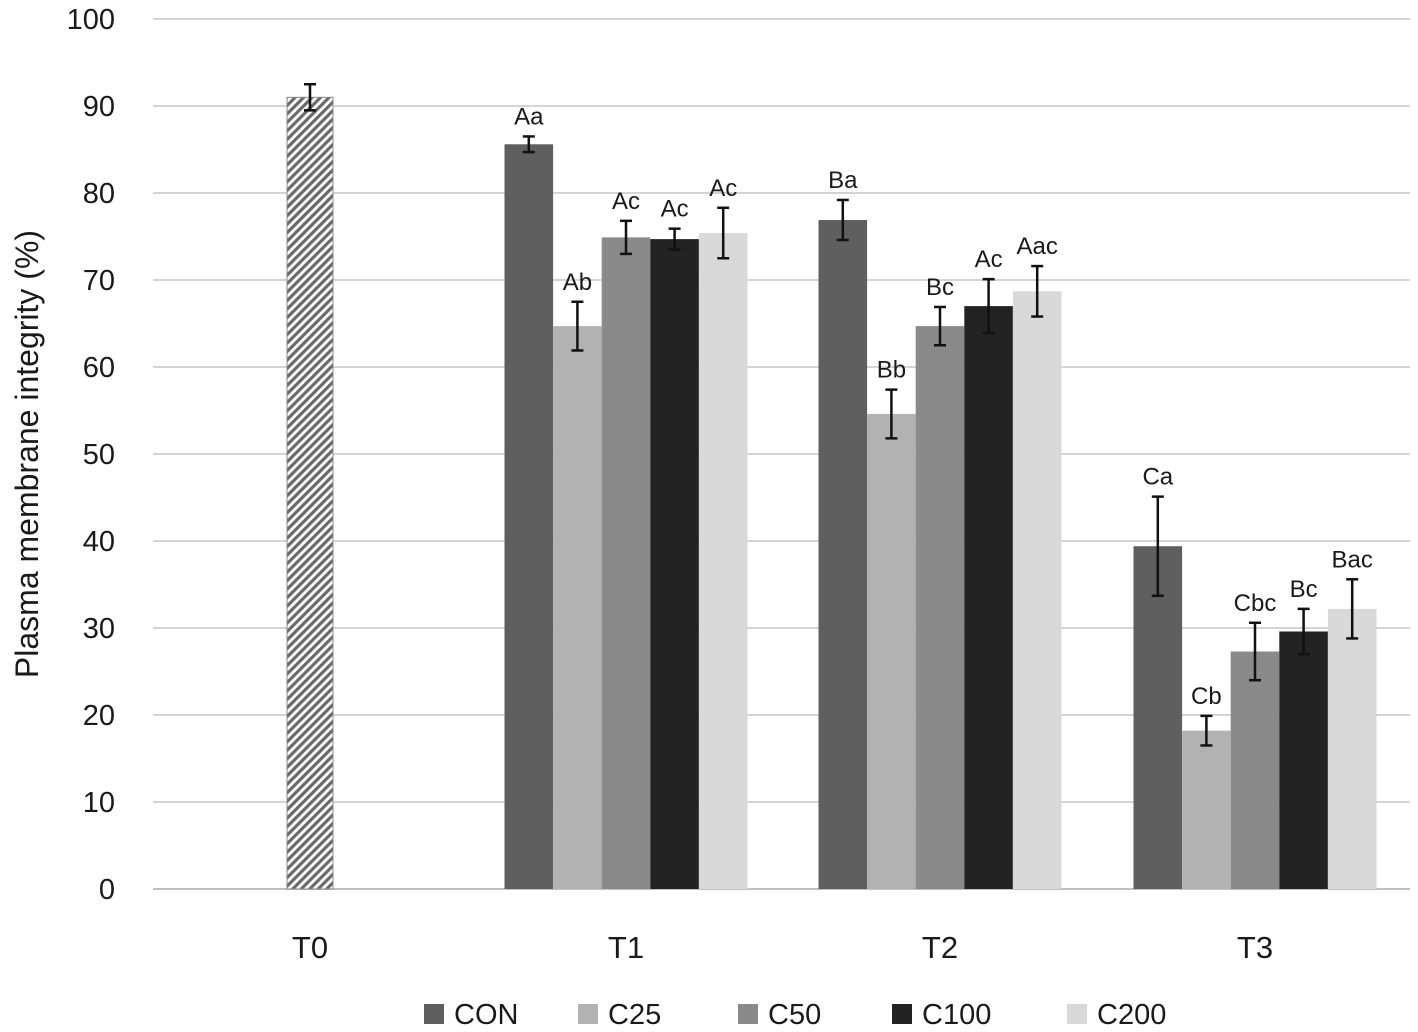  Describe the element at coordinates (310, 947) in the screenshot. I see `x-category-label: T0` at that location.